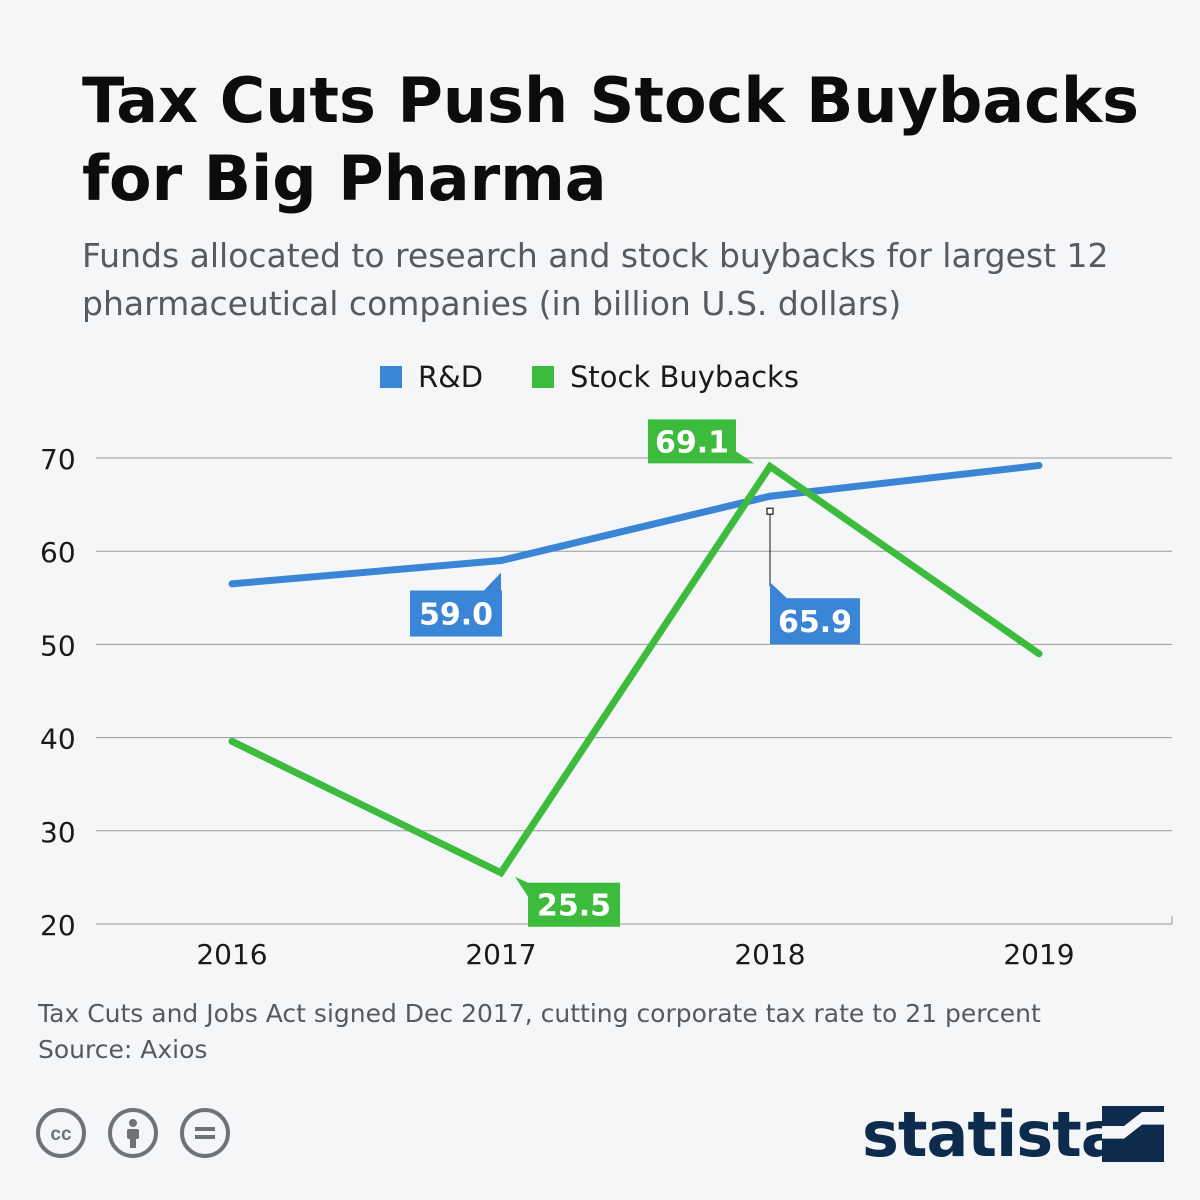 This screenshot has height=1200, width=1200. I want to click on buybacks-label-2018: 69.1, so click(692, 442).